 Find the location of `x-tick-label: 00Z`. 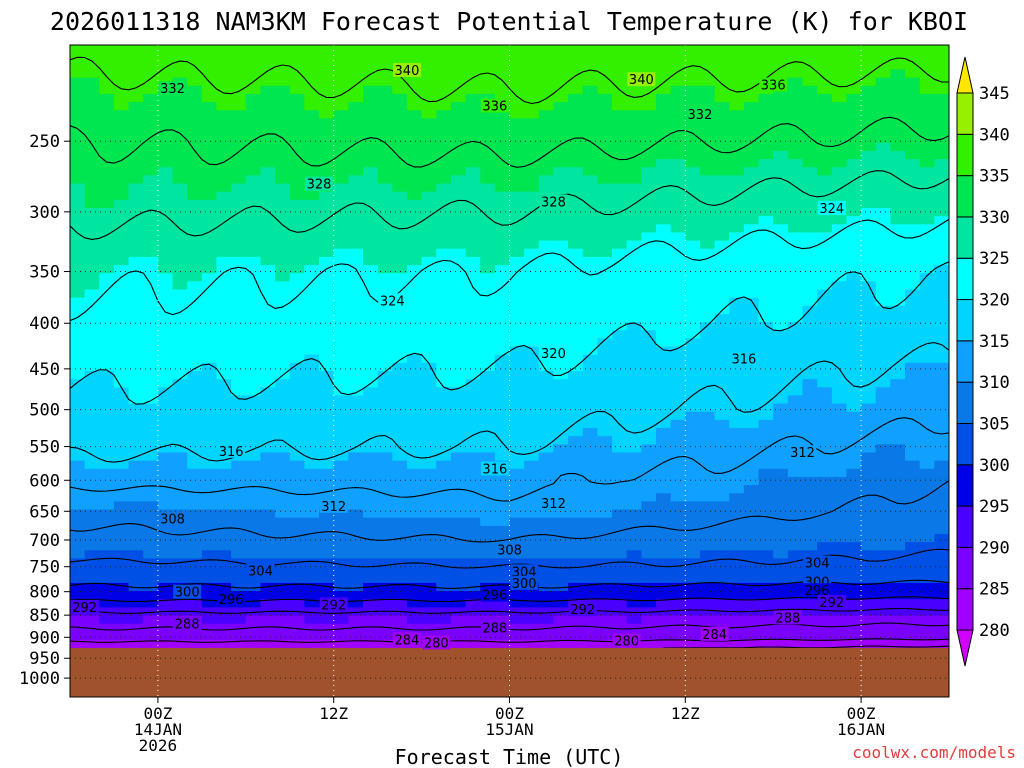

x-tick-label: 00Z is located at coordinates (157, 713).